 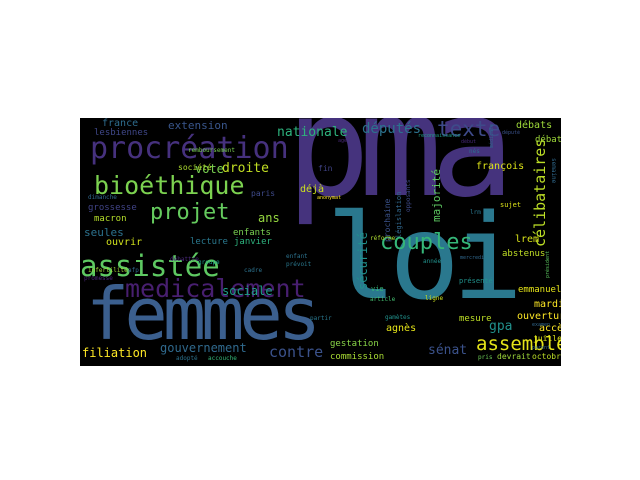 What do you see at coordinates (541, 348) in the screenshot?
I see `word-parent: parent` at bounding box center [541, 348].